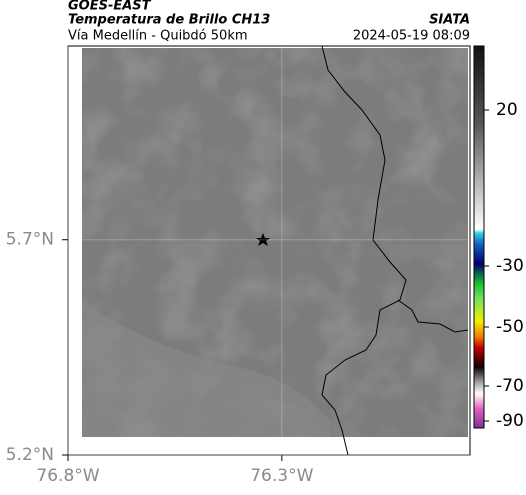 The height and width of the screenshot is (495, 526). Describe the element at coordinates (479, 237) in the screenshot. I see `colorbar` at that location.